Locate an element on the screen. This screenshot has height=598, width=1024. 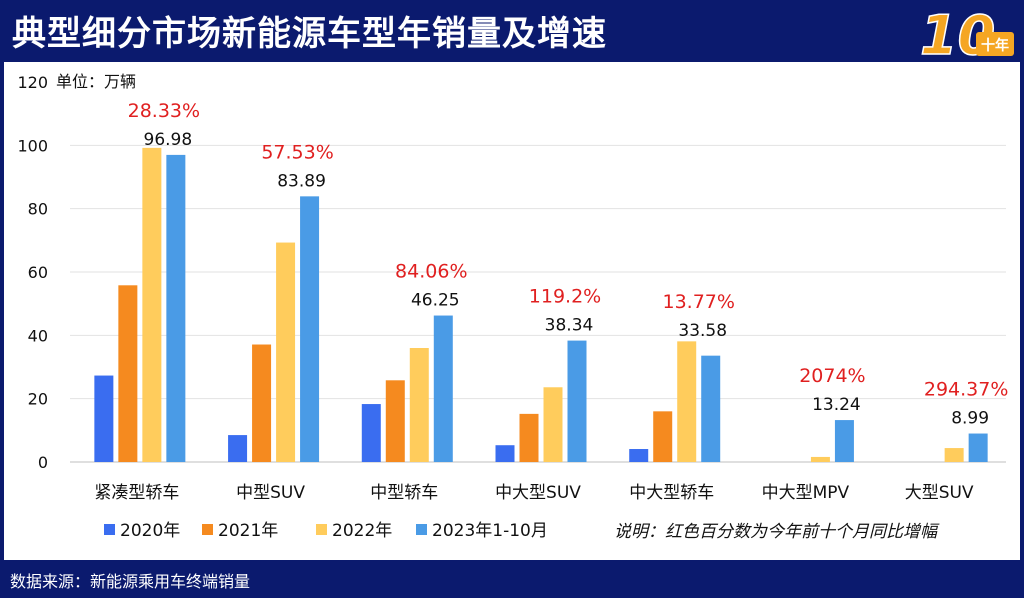
legend-label: 2022年 is located at coordinates (362, 531).